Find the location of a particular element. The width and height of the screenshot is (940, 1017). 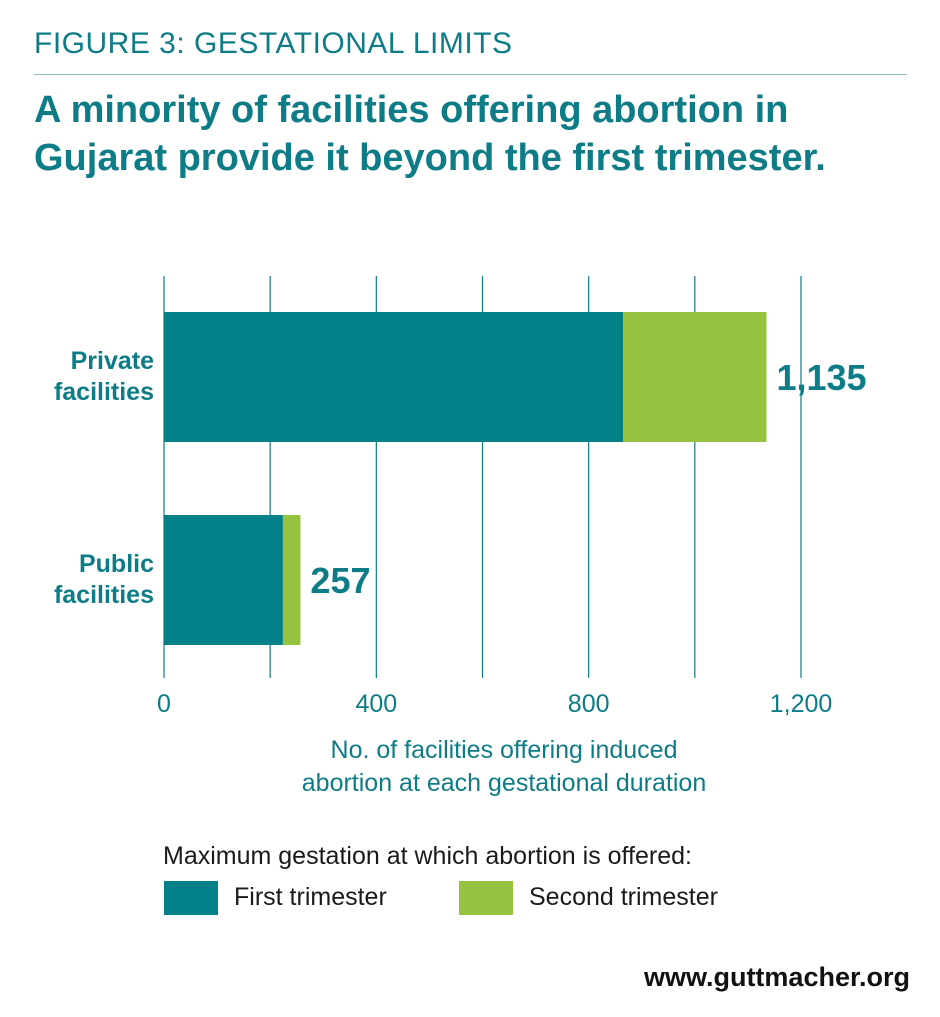

x-tick-label: 800 is located at coordinates (589, 704).